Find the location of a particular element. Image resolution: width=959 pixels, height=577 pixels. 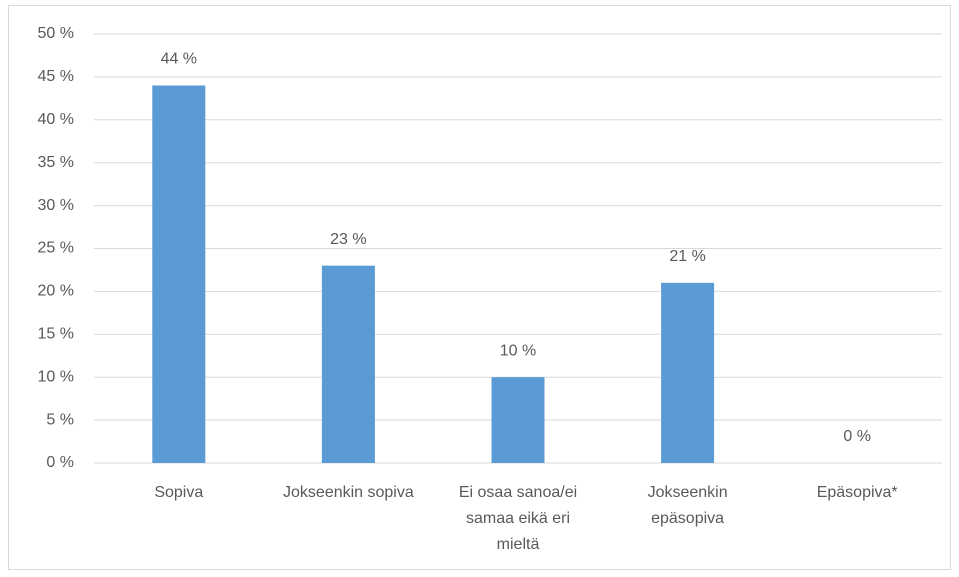

data-label: 10 % is located at coordinates (518, 350).